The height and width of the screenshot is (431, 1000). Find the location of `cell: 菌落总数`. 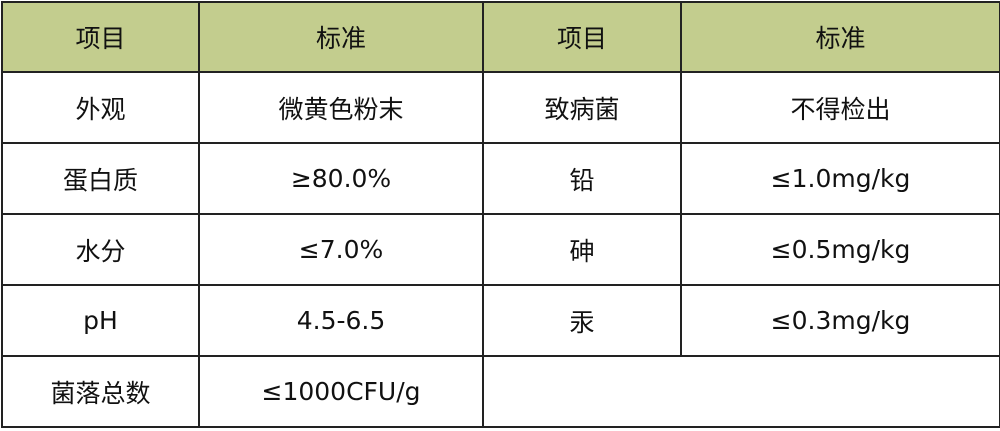

cell: 菌落总数 is located at coordinates (100, 391).